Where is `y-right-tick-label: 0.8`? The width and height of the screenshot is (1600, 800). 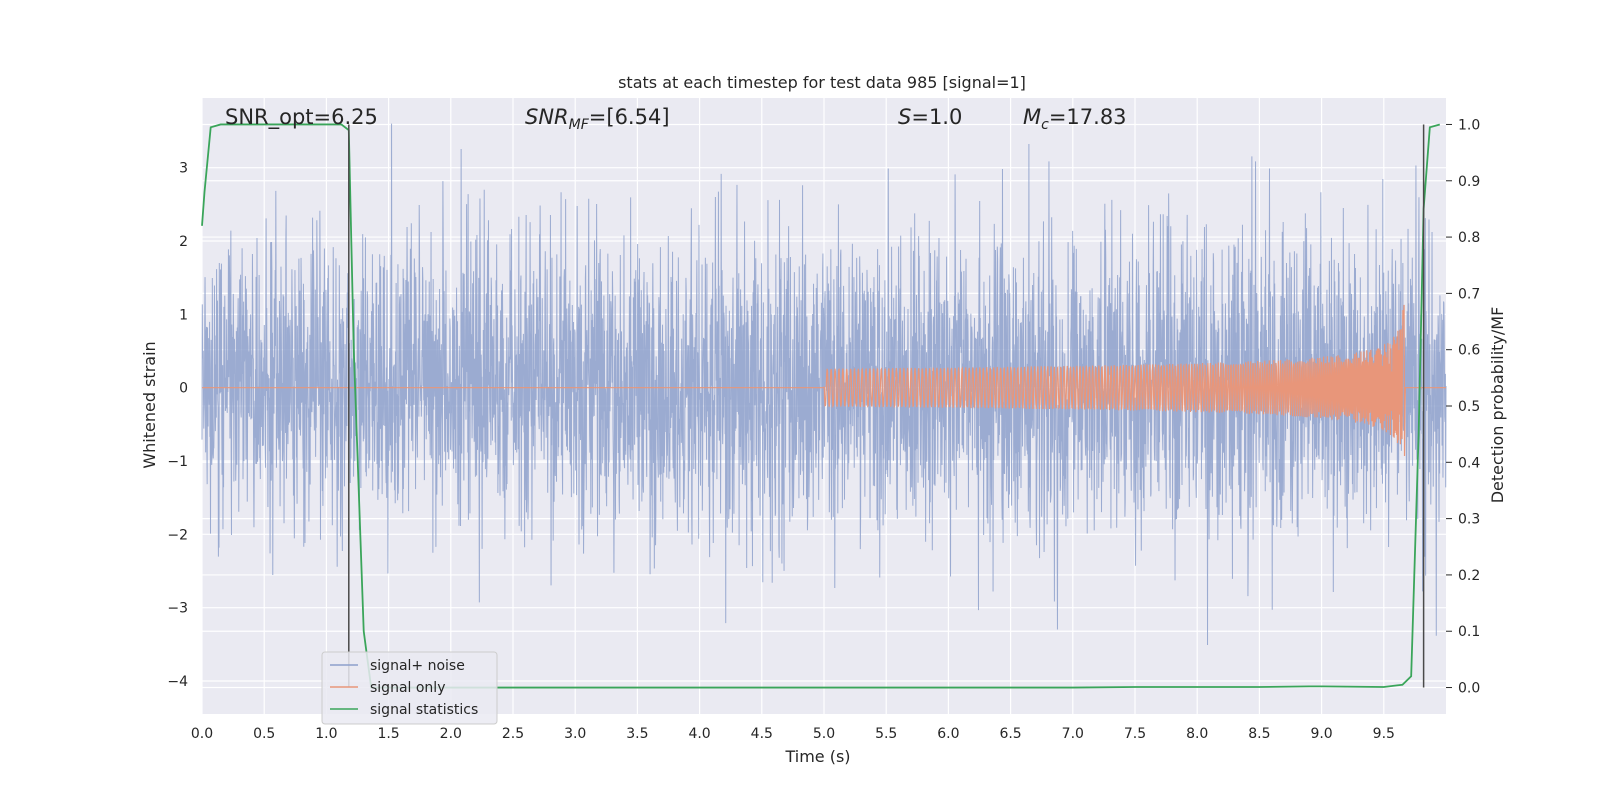 y-right-tick-label: 0.8 is located at coordinates (1469, 238).